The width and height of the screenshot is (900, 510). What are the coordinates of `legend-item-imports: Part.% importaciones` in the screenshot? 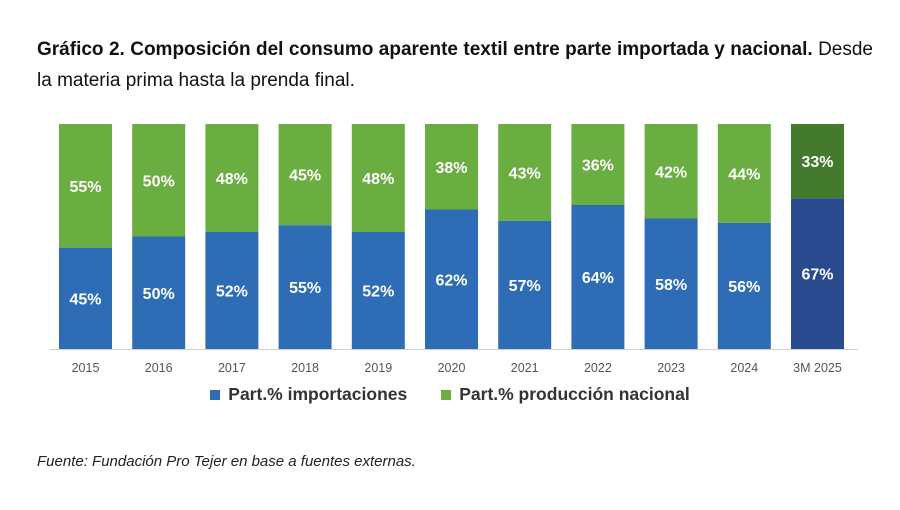 It's located at (308, 394).